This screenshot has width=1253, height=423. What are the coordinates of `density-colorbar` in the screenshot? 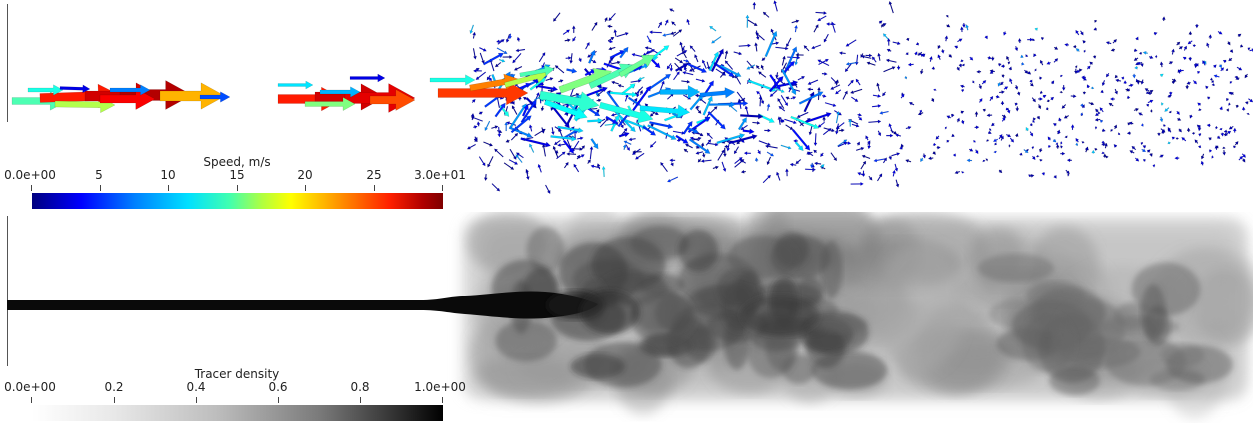 It's located at (237, 413).